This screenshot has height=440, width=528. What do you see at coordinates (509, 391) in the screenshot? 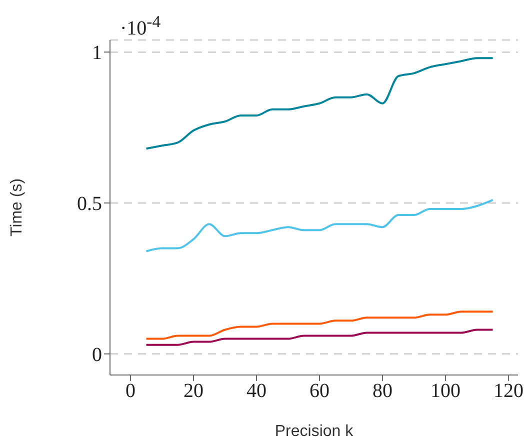
I see `x-tick-label: 120` at bounding box center [509, 391].